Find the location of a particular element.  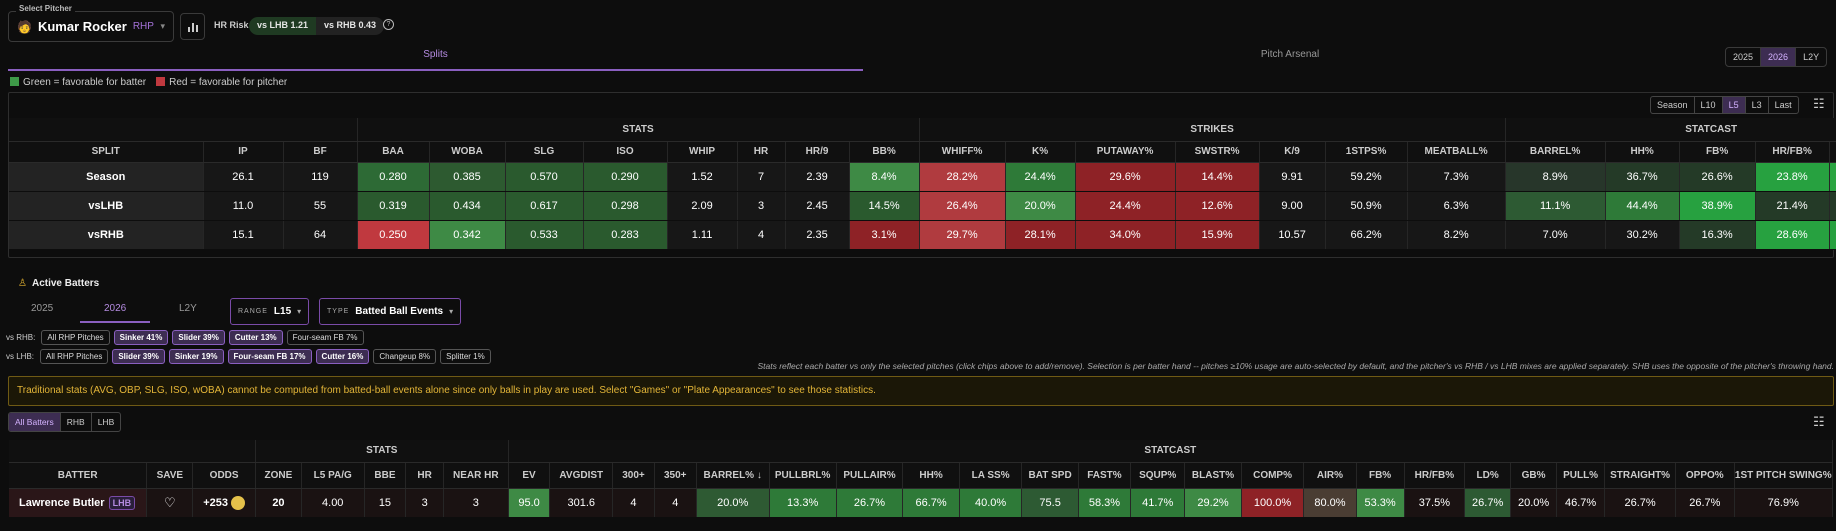

col-header: IP is located at coordinates (243, 152).